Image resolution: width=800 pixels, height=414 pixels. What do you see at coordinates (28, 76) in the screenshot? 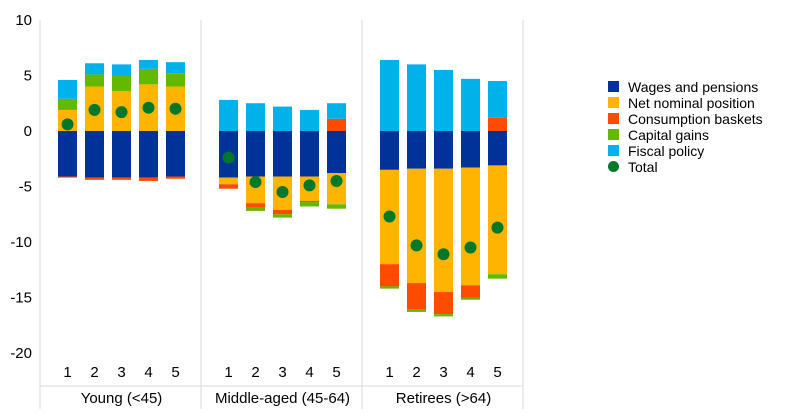
I see `y-tick-label: 5` at bounding box center [28, 76].